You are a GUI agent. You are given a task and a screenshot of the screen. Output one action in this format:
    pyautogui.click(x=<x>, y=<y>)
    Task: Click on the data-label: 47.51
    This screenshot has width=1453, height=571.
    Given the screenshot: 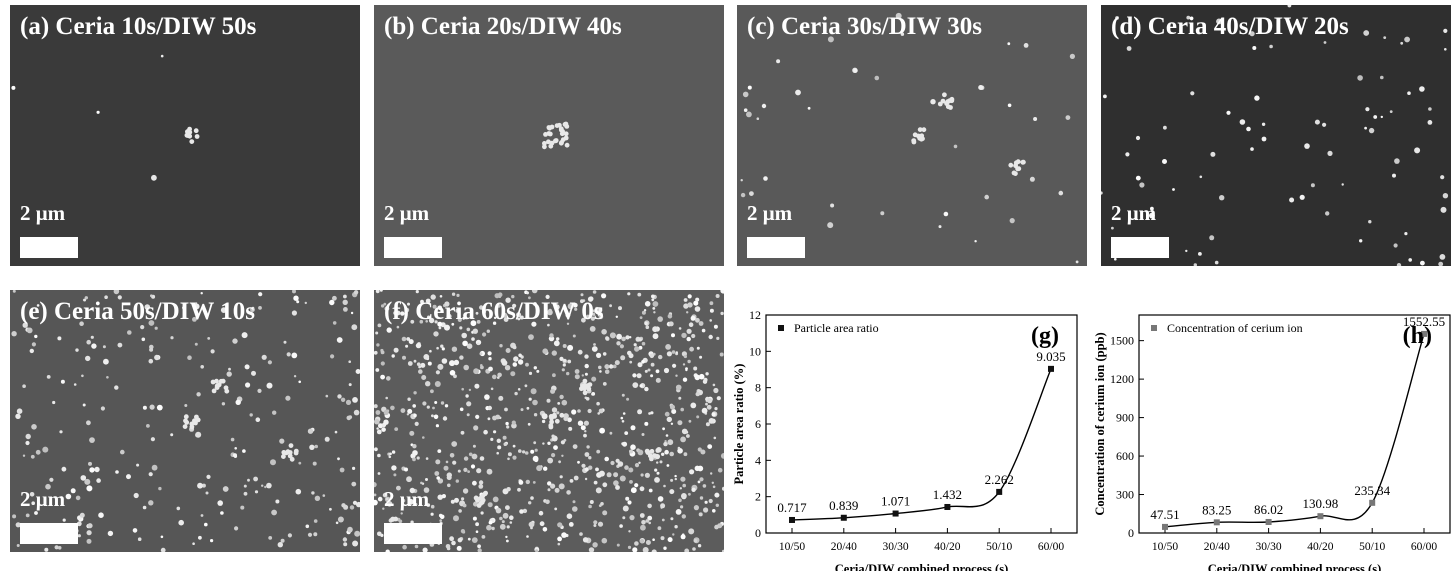 What is the action you would take?
    pyautogui.click(x=1164, y=514)
    